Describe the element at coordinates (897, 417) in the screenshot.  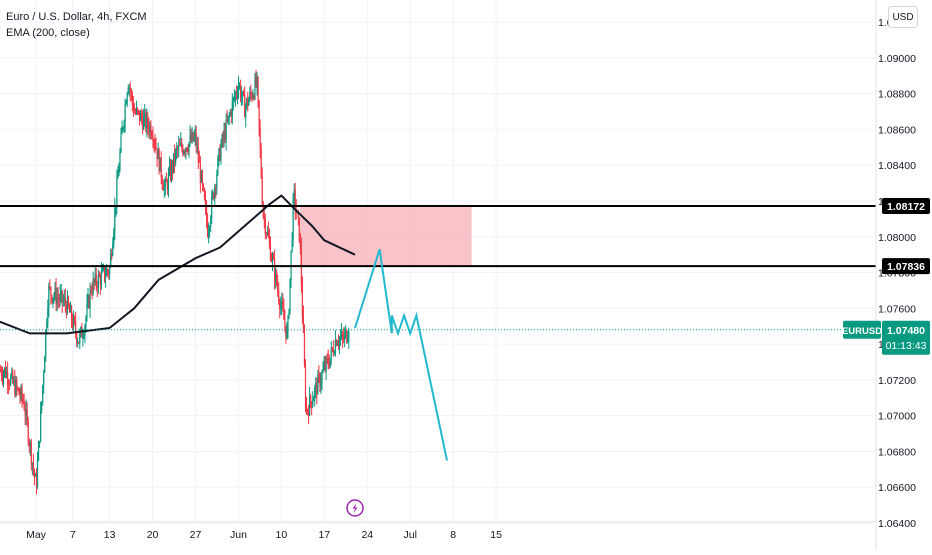
I see `y-tick-label: 1.07000` at that location.